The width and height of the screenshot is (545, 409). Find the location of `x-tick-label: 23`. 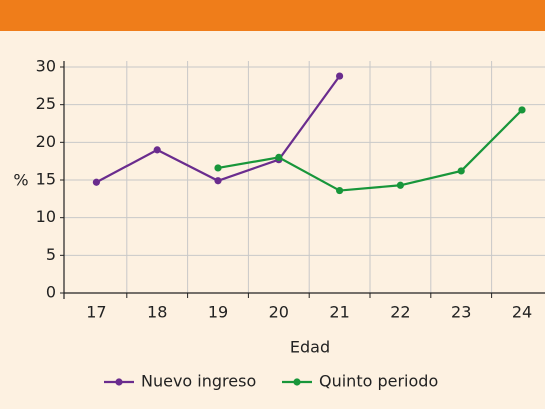

x-tick-label: 23 is located at coordinates (461, 312).